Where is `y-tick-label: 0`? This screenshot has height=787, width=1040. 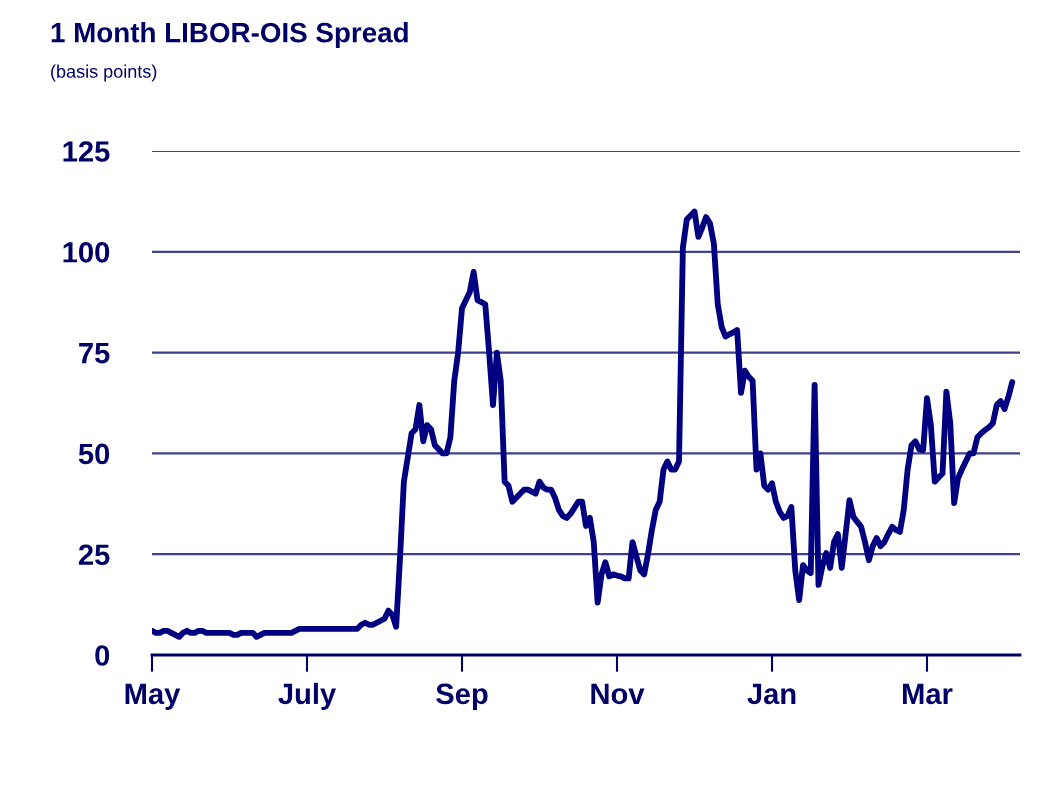 y-tick-label: 0 is located at coordinates (102, 655).